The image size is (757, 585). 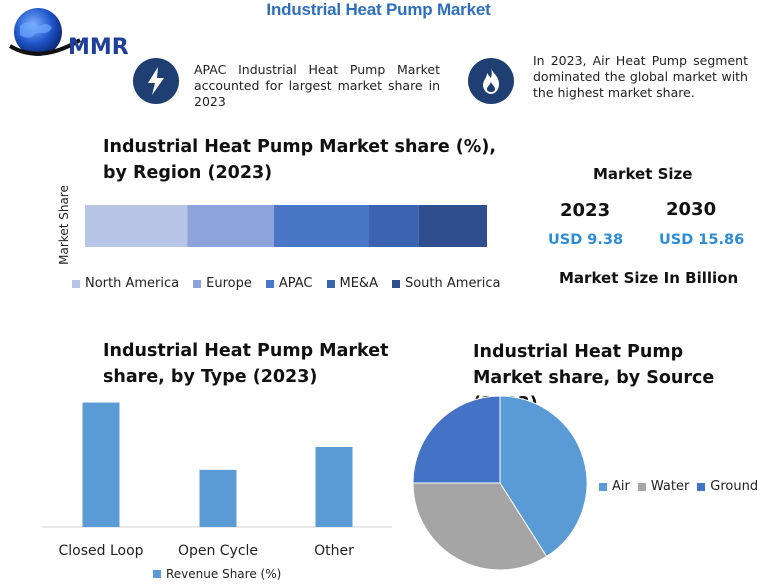 What do you see at coordinates (691, 209) in the screenshot?
I see `market-size-year-2030: 2030` at bounding box center [691, 209].